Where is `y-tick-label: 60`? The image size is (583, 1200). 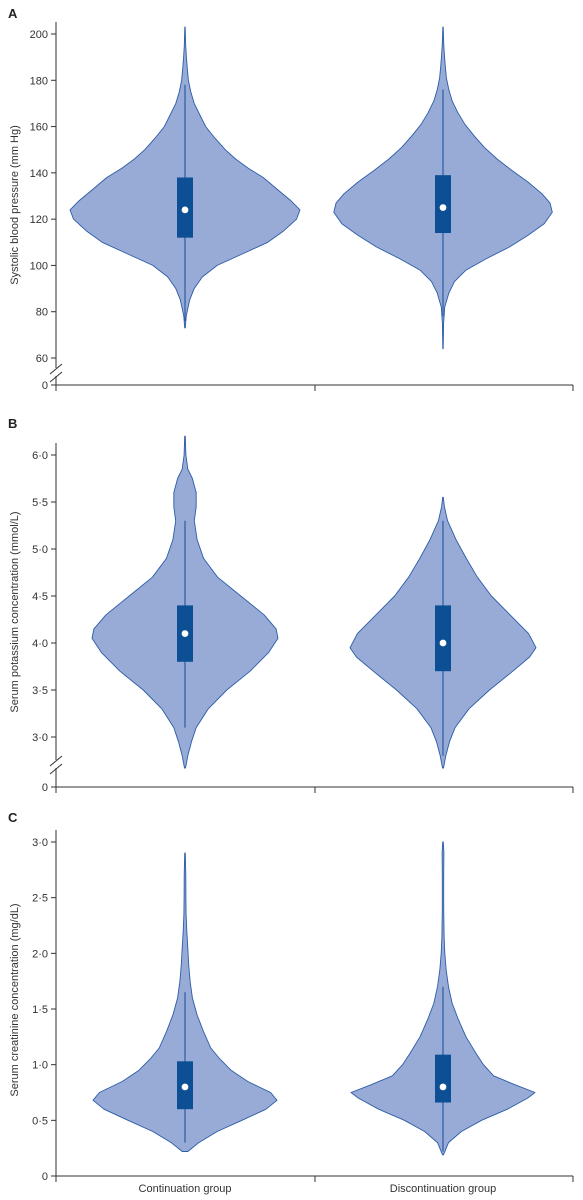 y-tick-label: 60 is located at coordinates (42, 359).